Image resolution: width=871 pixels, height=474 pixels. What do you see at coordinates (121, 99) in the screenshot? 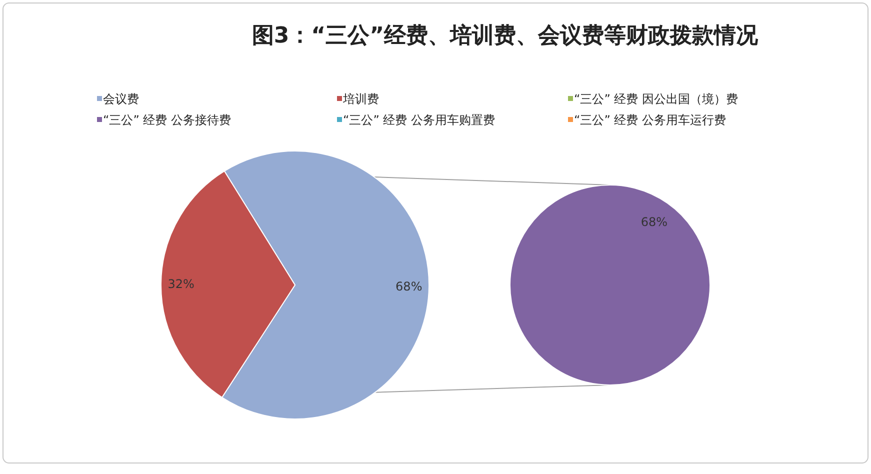
I see `legend-label: 会议费` at bounding box center [121, 99].